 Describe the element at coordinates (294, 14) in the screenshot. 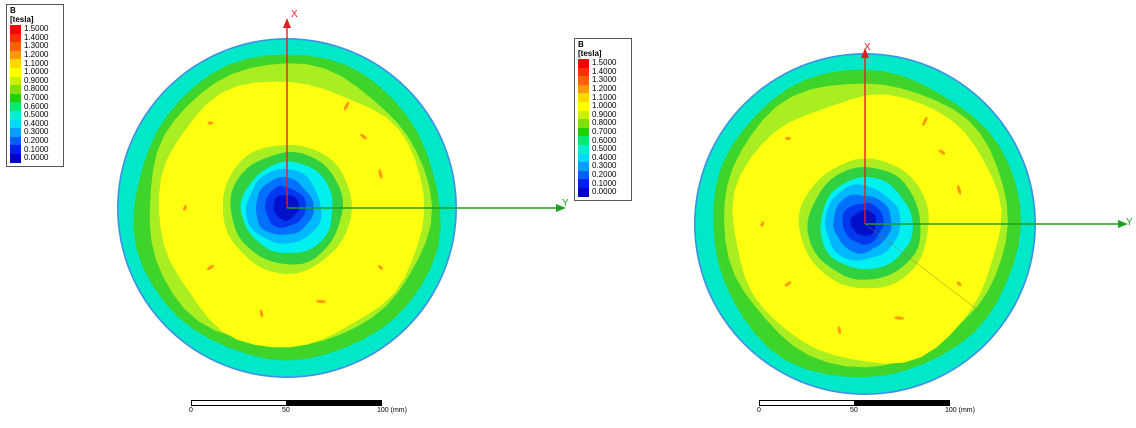

I see `left-x-axis-label: X` at that location.